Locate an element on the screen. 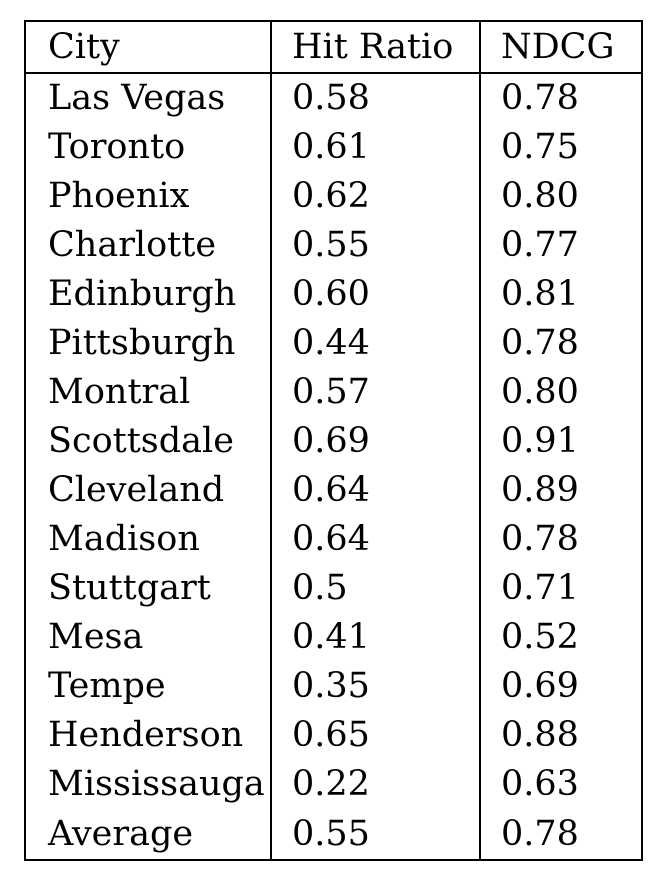  cell-hit-ratio: 0.62 is located at coordinates (375, 196).